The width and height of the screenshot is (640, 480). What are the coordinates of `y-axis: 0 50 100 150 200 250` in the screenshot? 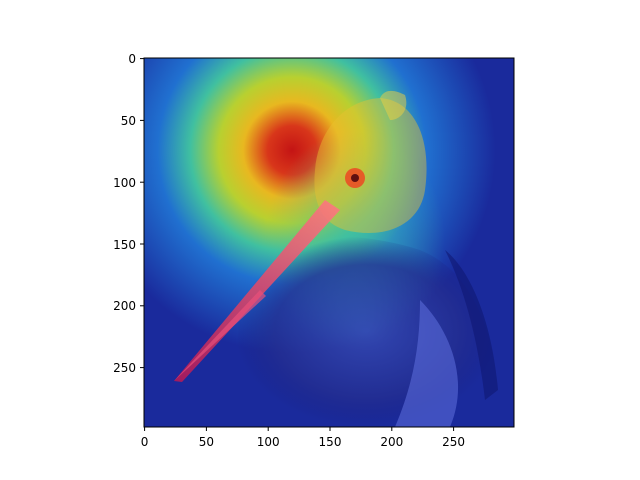 It's located at (128, 213).